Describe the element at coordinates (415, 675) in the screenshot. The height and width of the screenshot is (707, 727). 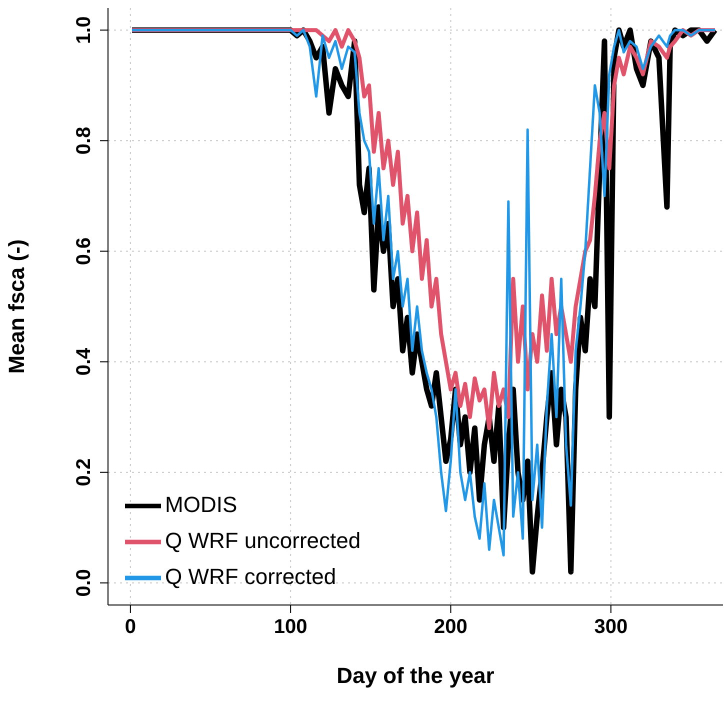
I see `x-axis-title: Day of the year` at that location.